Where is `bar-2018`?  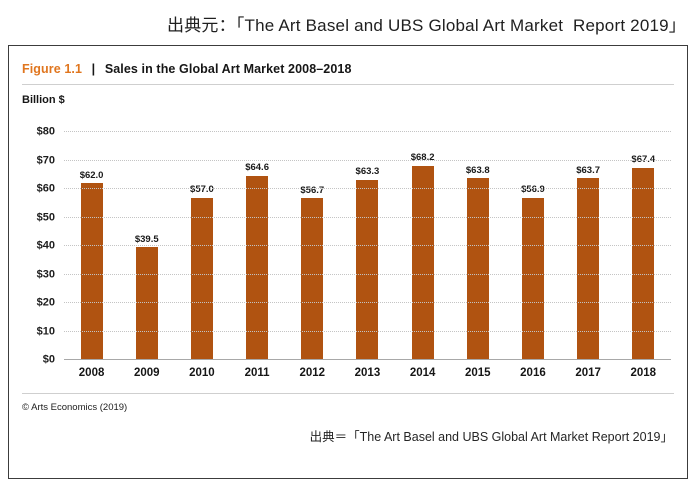 bar-2018 is located at coordinates (643, 263).